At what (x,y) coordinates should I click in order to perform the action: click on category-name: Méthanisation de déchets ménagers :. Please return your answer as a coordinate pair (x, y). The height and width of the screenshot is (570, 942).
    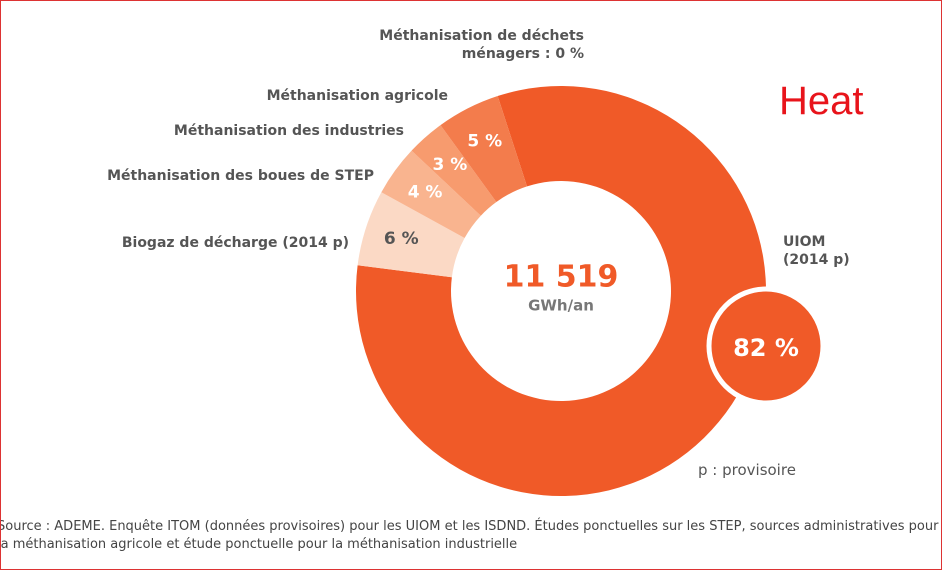
    Looking at the image, I should click on (481, 45).